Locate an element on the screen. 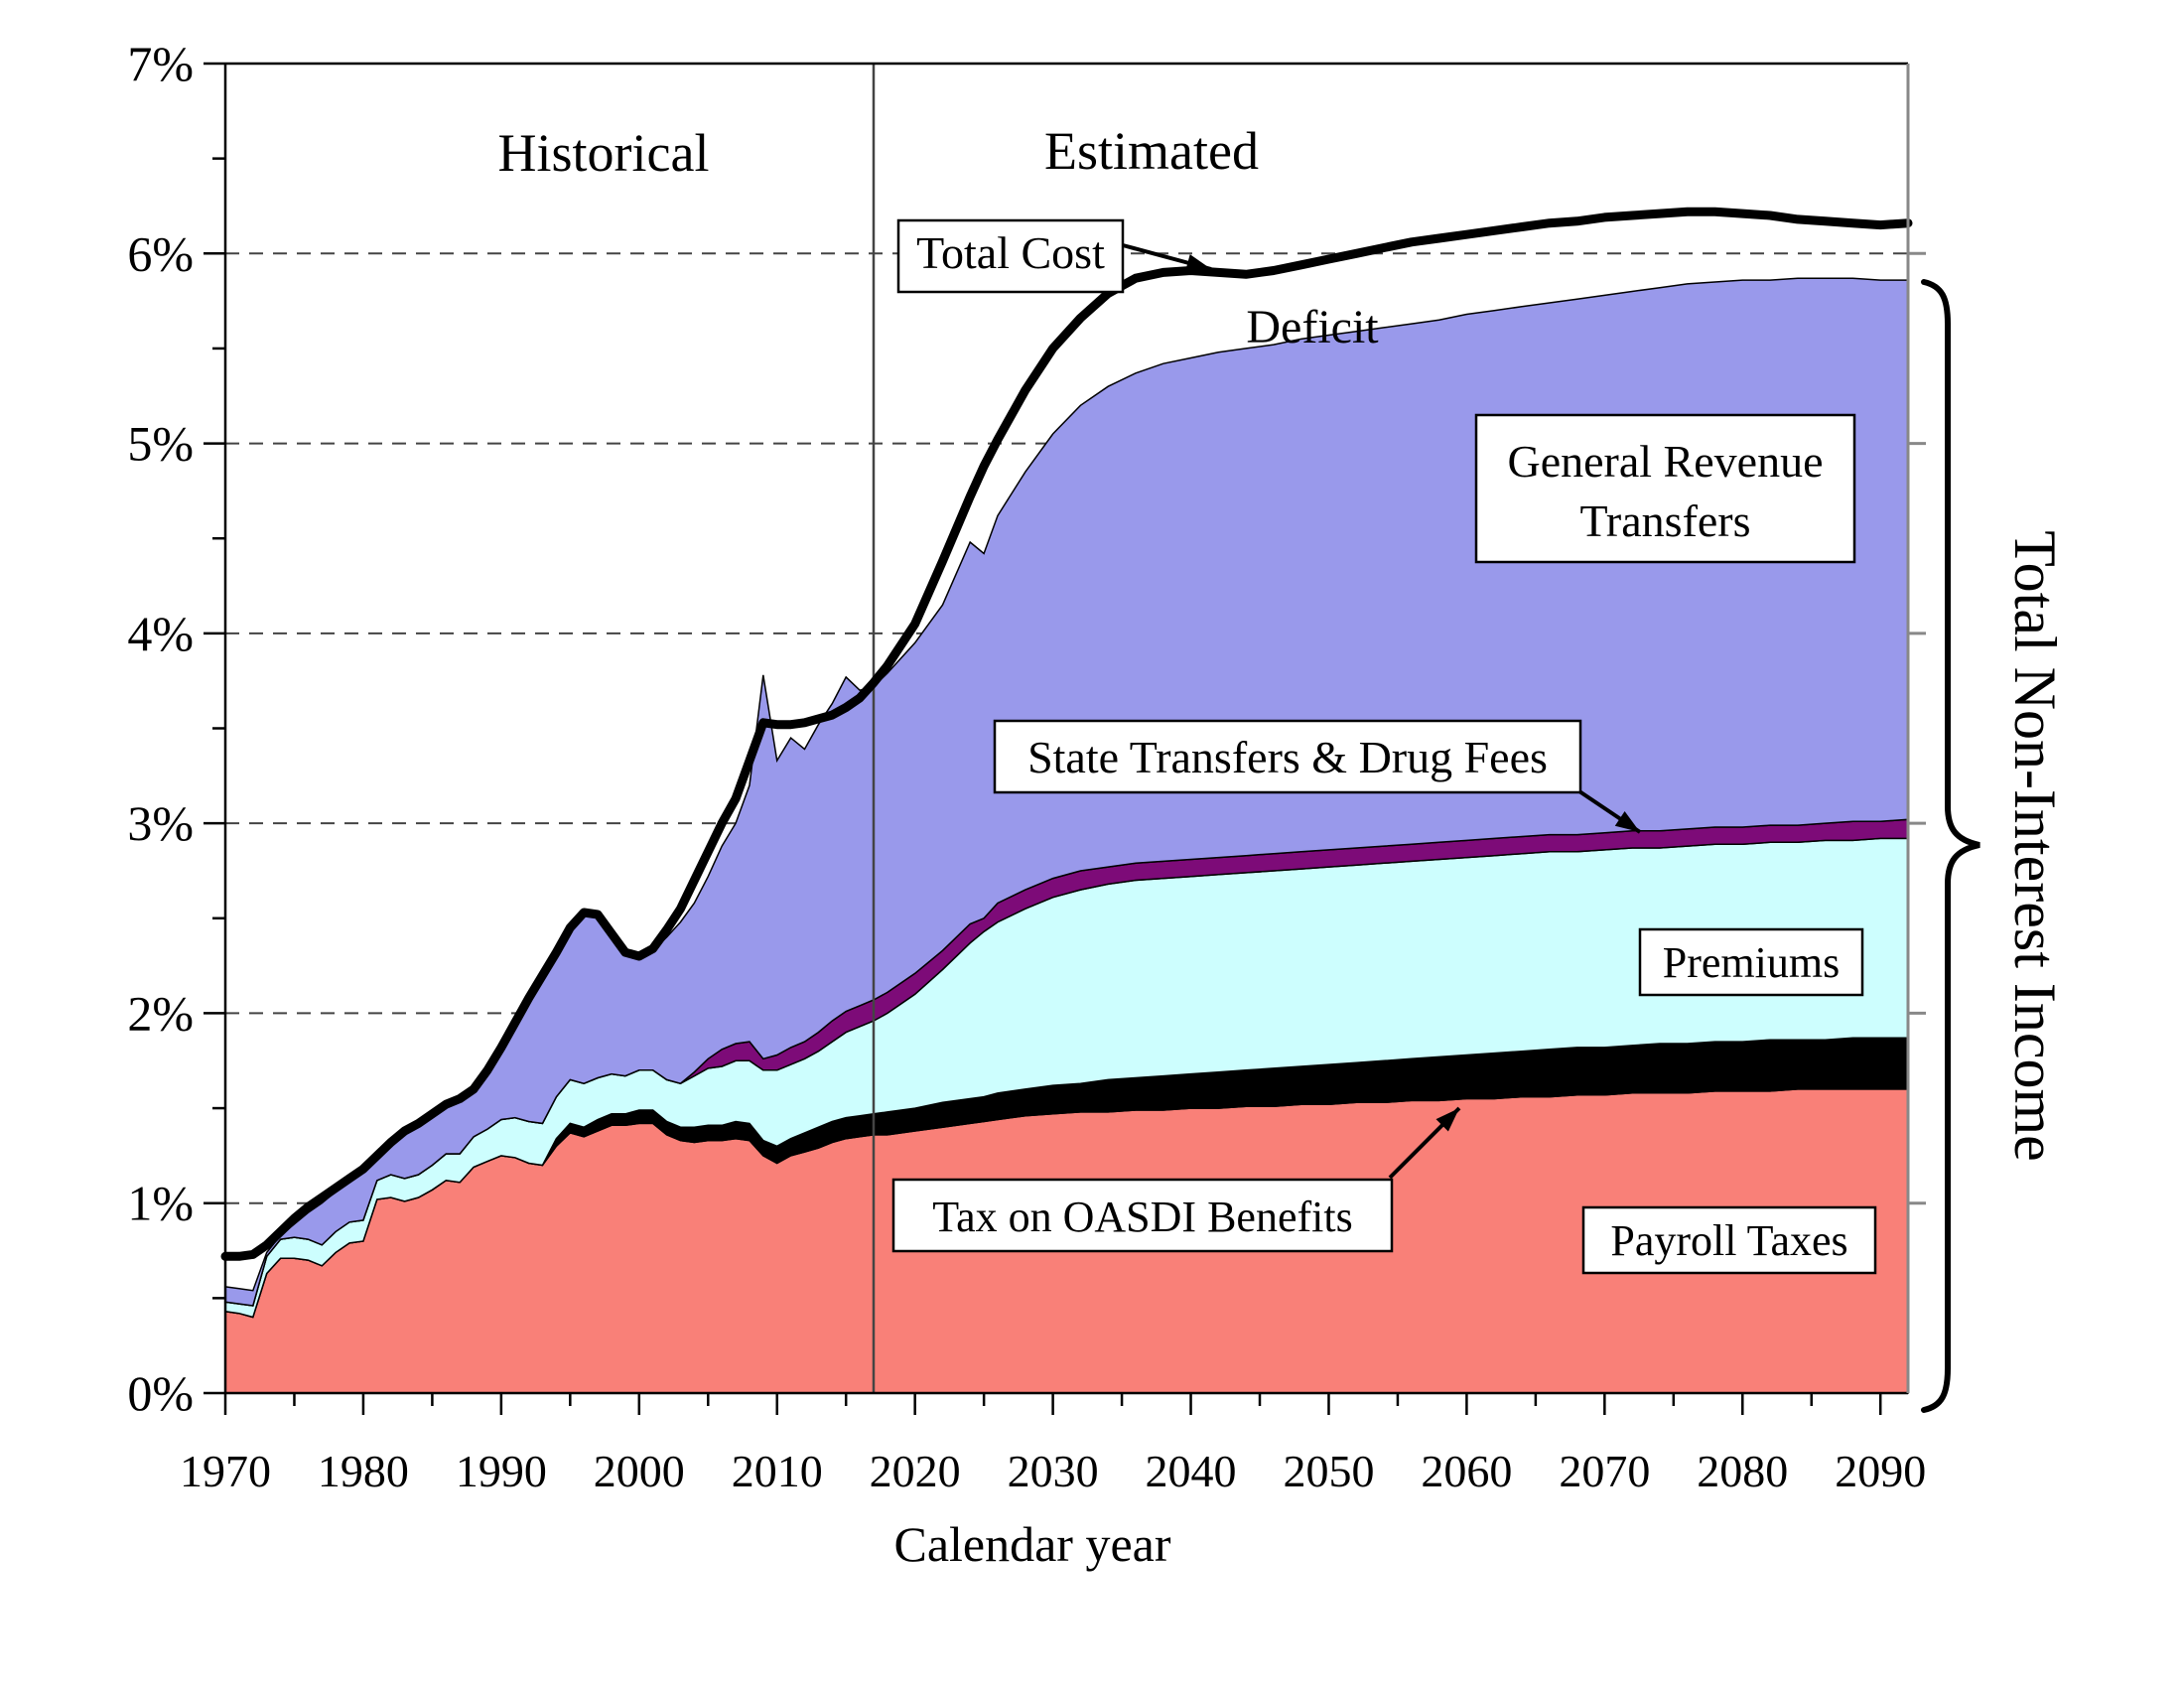 The width and height of the screenshot is (2184, 1688). callout-premiums: Premiums is located at coordinates (1751, 962).